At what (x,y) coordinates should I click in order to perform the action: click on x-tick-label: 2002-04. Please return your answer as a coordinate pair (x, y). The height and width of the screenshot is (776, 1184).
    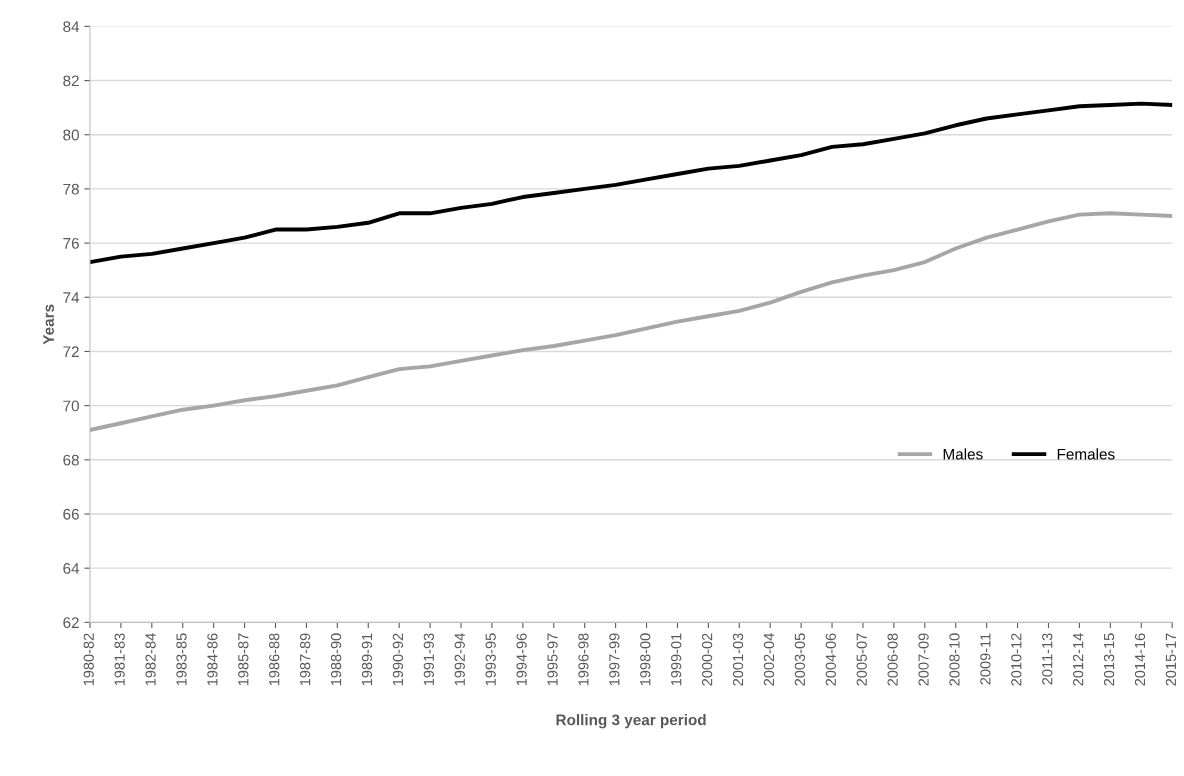
    Looking at the image, I should click on (769, 659).